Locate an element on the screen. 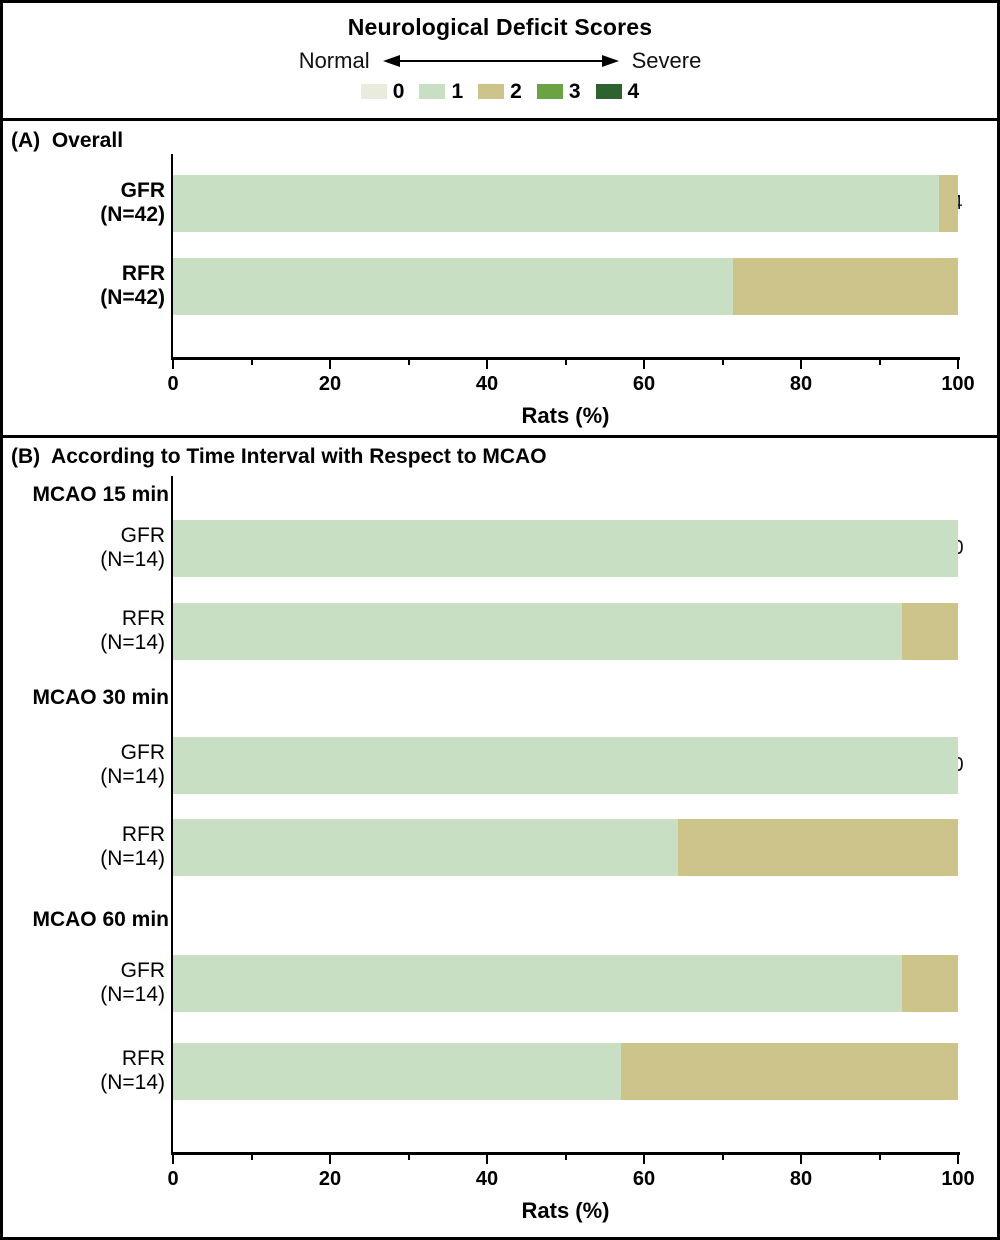  legend-item-score-3: 3 is located at coordinates (558, 91).